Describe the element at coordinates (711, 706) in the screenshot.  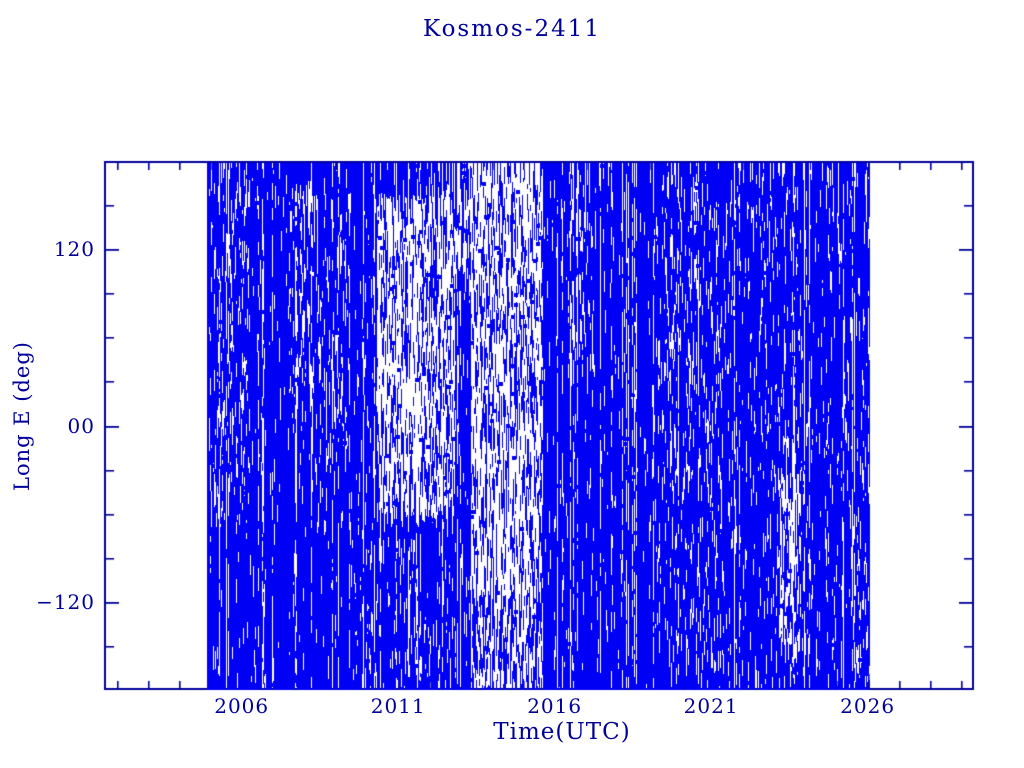
I see `x-tick-label-2021: 2021` at that location.